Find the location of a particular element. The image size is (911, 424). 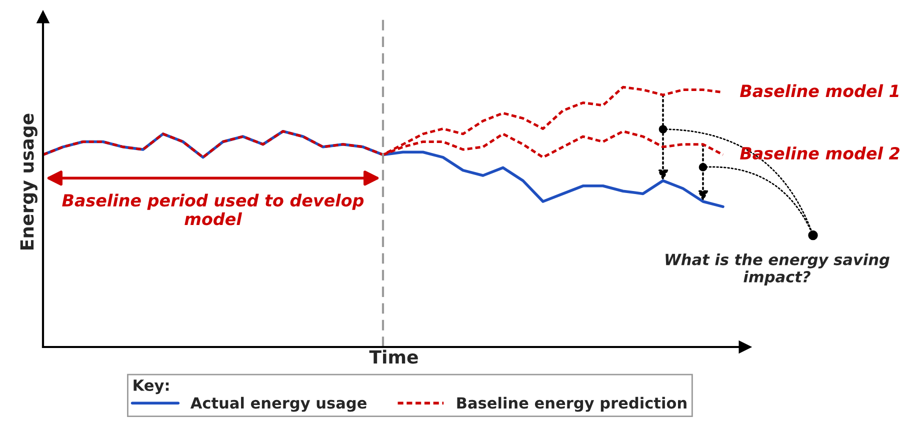

y-axis-title: Energy usage is located at coordinates (29, 182).